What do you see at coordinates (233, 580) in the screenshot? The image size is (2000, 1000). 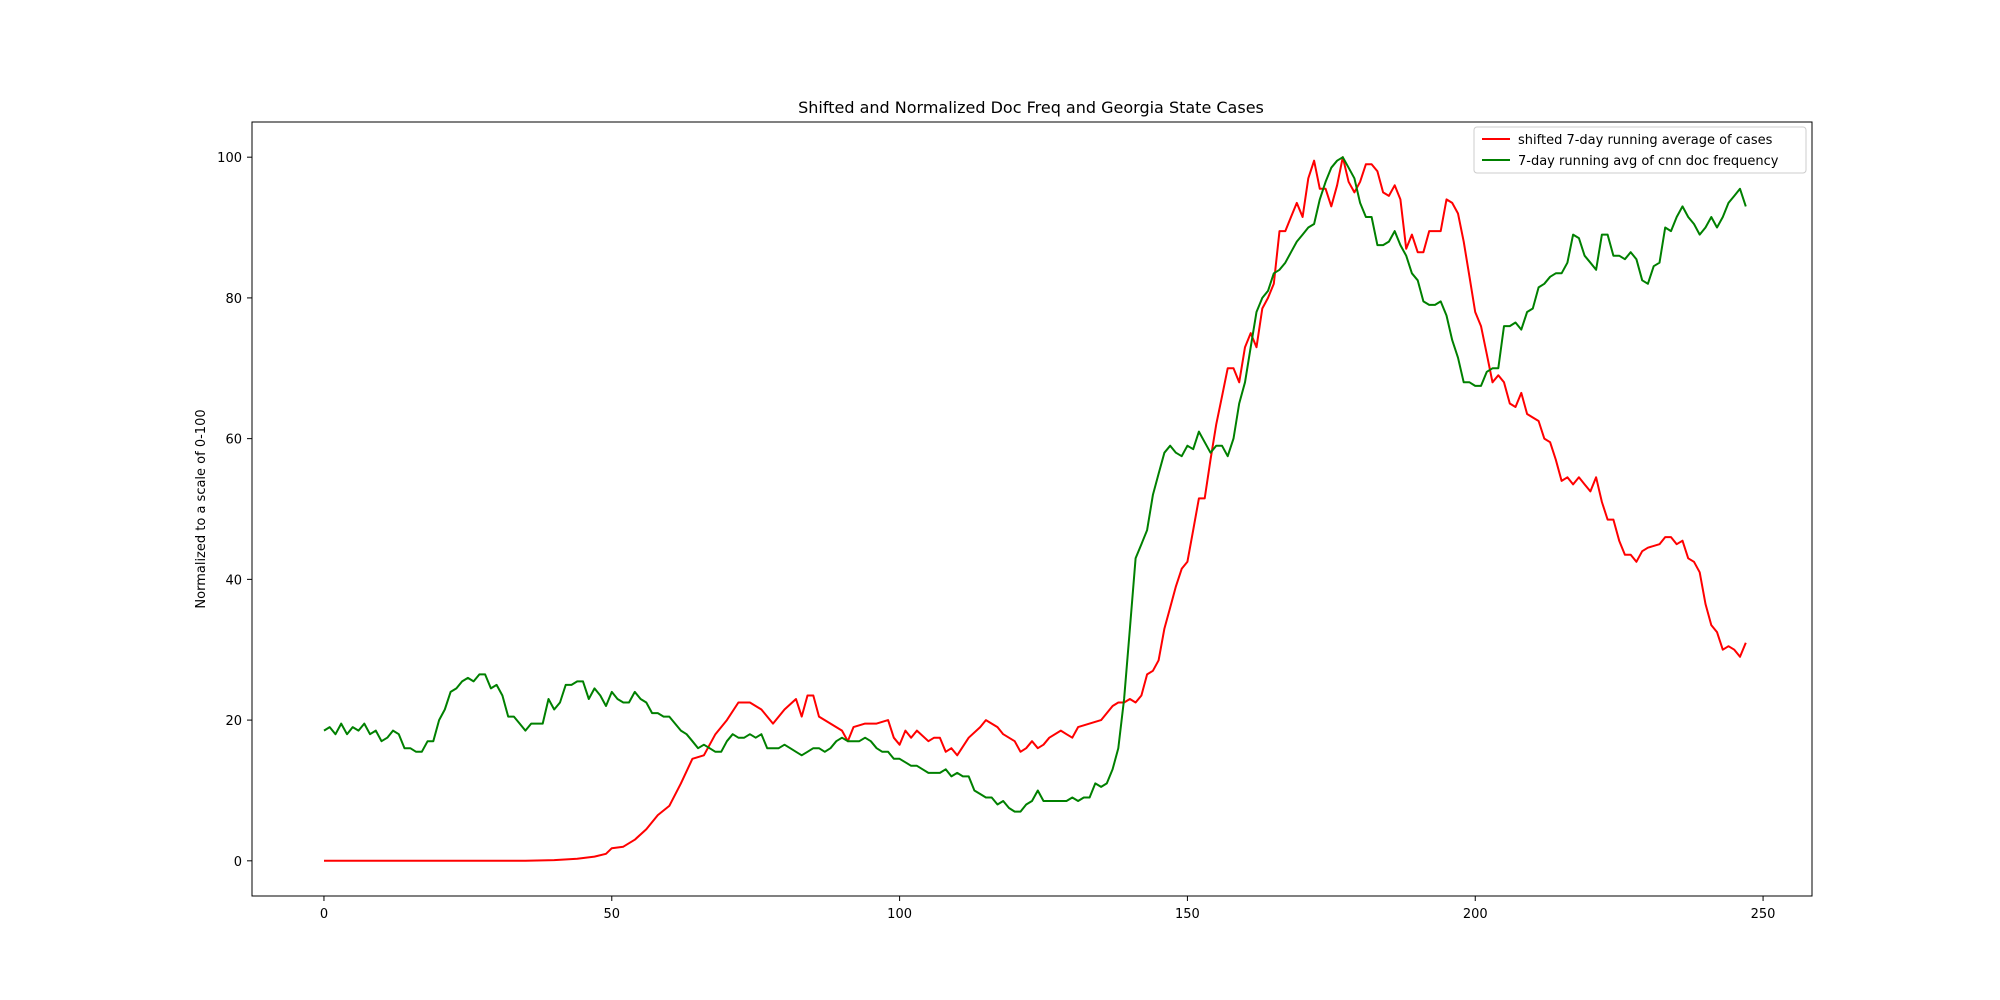 I see `y-tick-label: 40` at bounding box center [233, 580].